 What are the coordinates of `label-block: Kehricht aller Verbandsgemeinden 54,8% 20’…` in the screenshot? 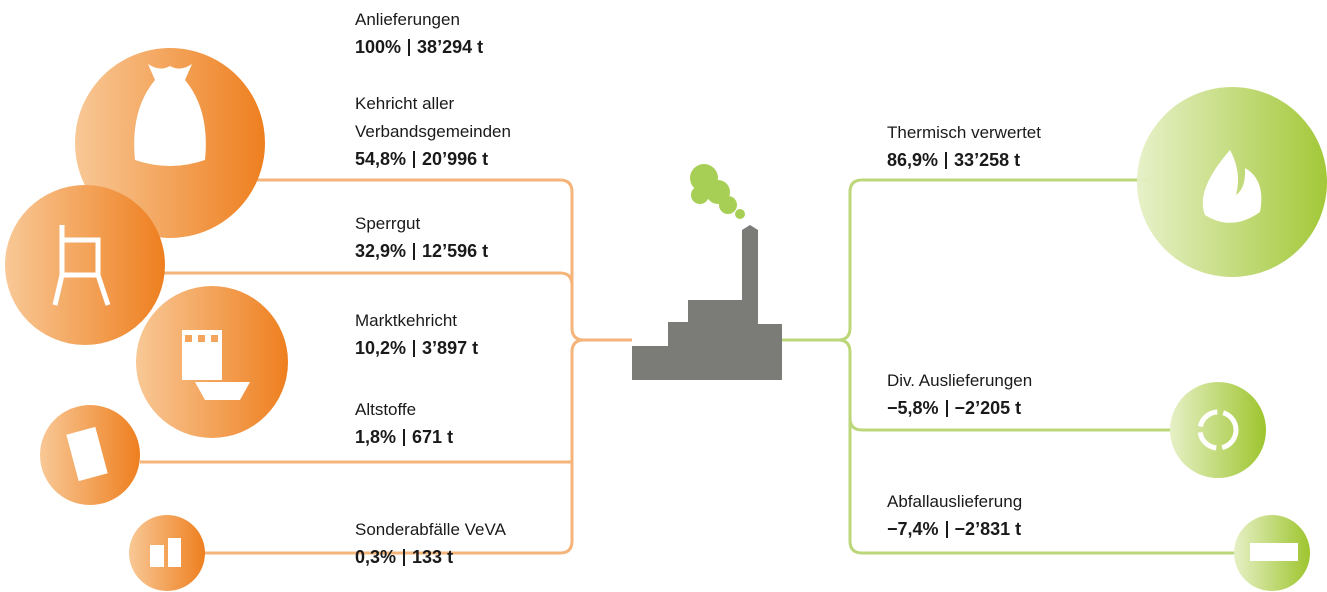 It's located at (433, 131).